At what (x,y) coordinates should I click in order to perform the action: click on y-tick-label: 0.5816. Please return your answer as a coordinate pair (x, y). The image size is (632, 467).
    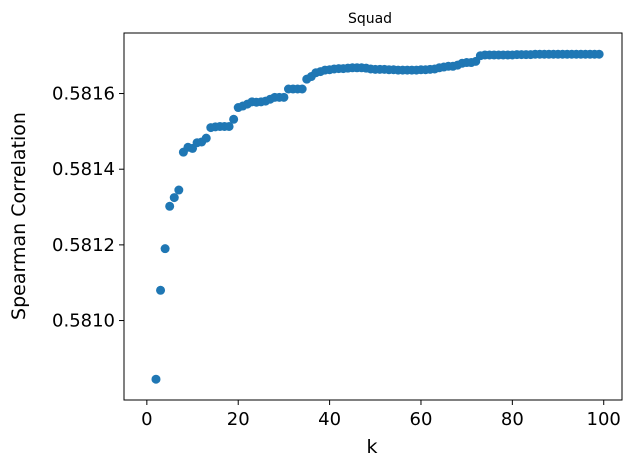
    Looking at the image, I should click on (83, 94).